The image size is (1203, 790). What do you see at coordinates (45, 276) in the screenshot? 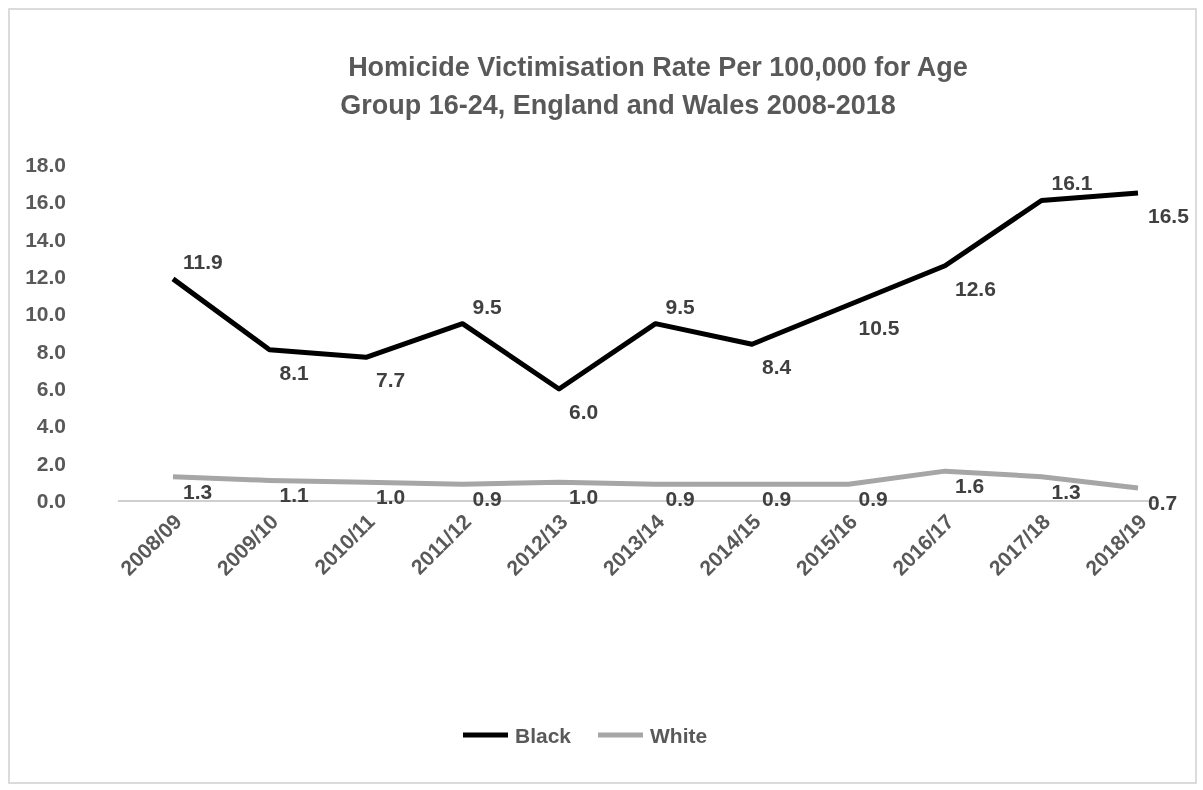
I see `y-tick-label: 12.0` at bounding box center [45, 276].